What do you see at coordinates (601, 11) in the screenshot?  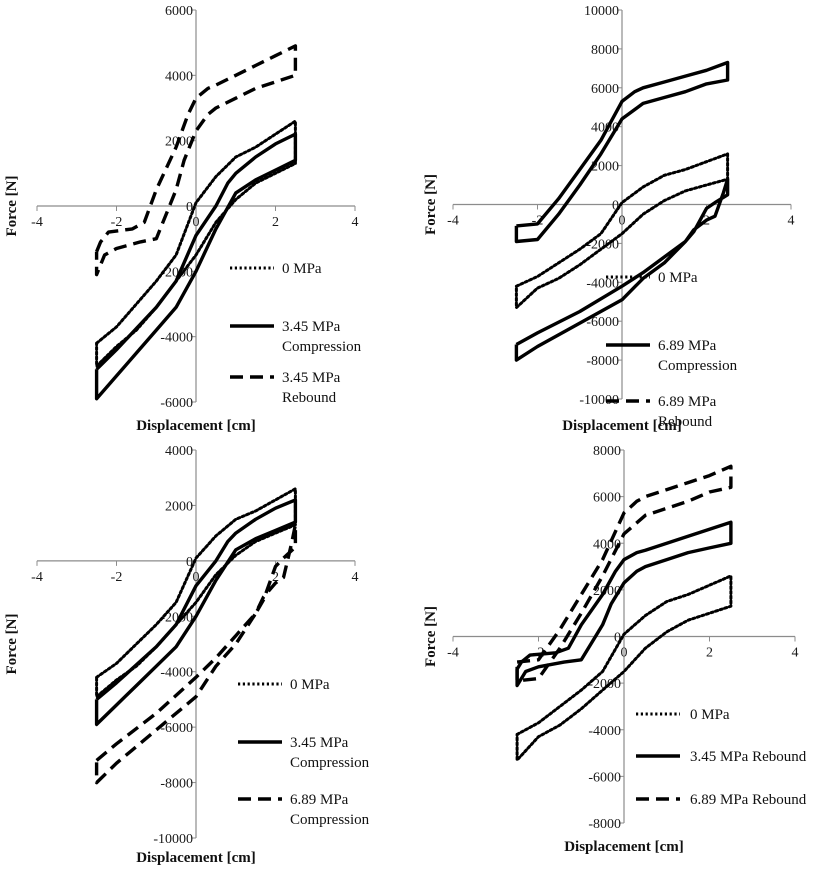 I see `y-tick-label: 10000` at bounding box center [601, 11].